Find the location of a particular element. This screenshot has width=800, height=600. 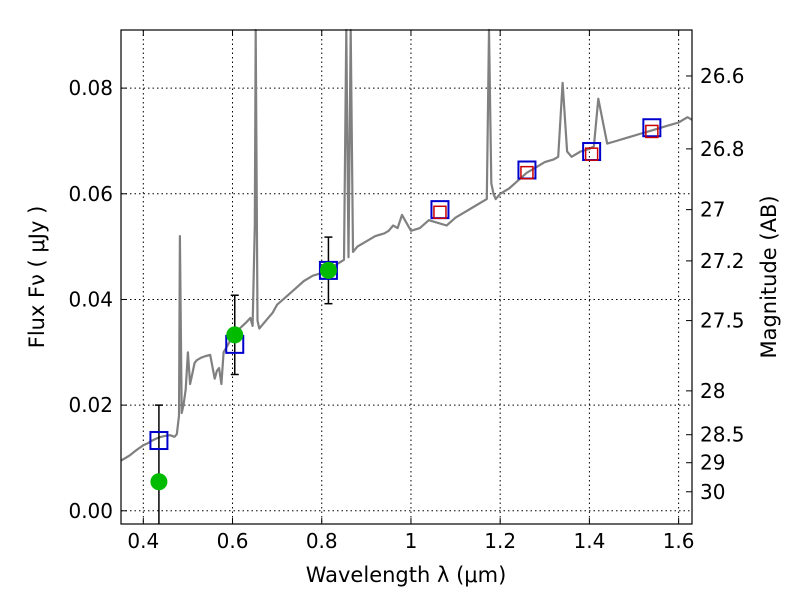

y2-tick-label: 28.5 is located at coordinates (722, 435).